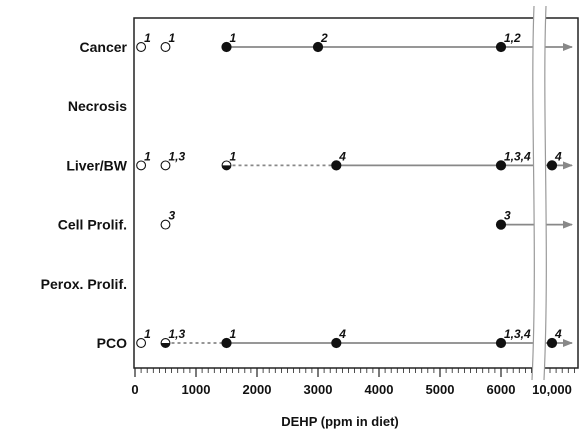 The width and height of the screenshot is (579, 432). Describe the element at coordinates (440, 389) in the screenshot. I see `x-tick-label-5000: 5000` at that location.